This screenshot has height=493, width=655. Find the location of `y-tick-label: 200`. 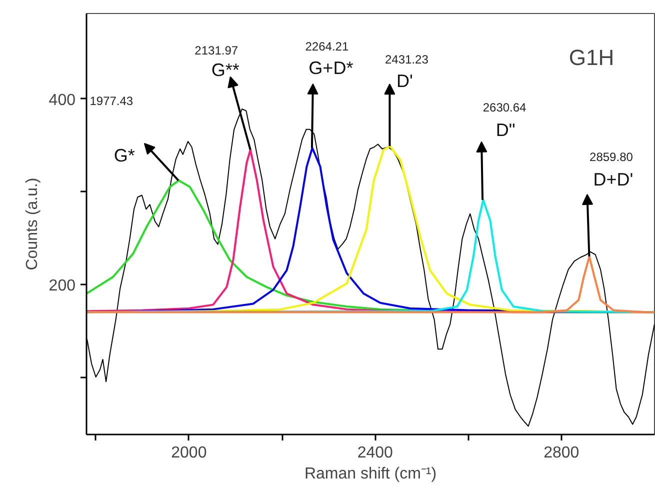

y-tick-label: 200 is located at coordinates (62, 285).